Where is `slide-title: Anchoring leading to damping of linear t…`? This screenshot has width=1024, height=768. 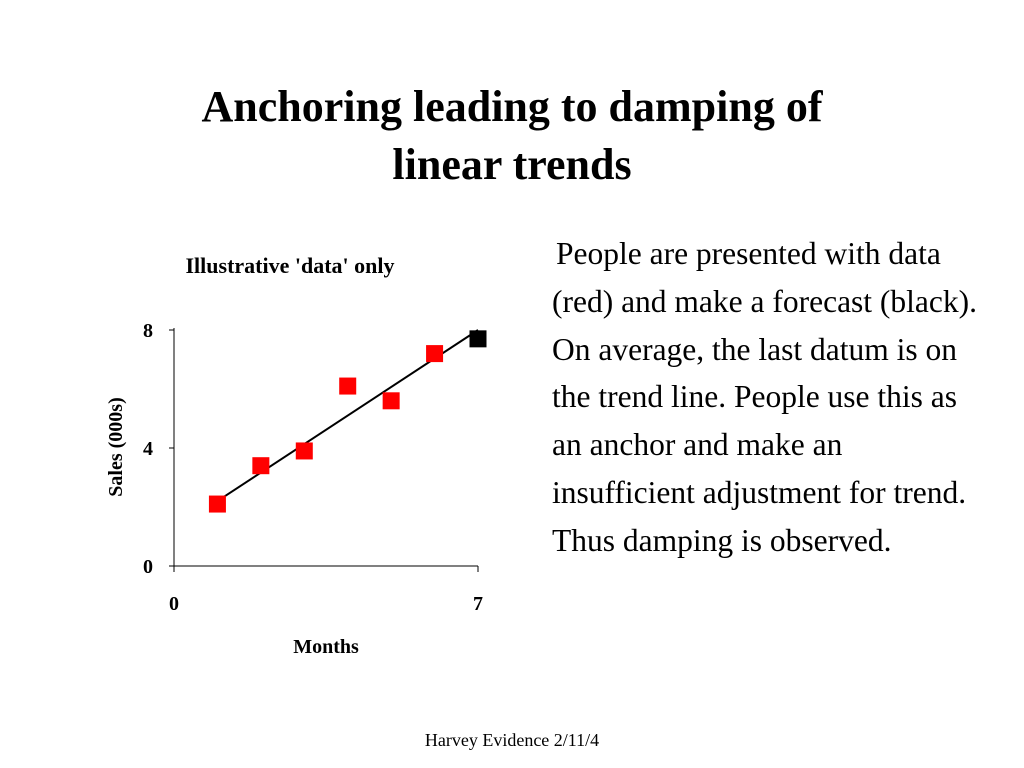 slide-title: Anchoring leading to damping of linear t… is located at coordinates (512, 136).